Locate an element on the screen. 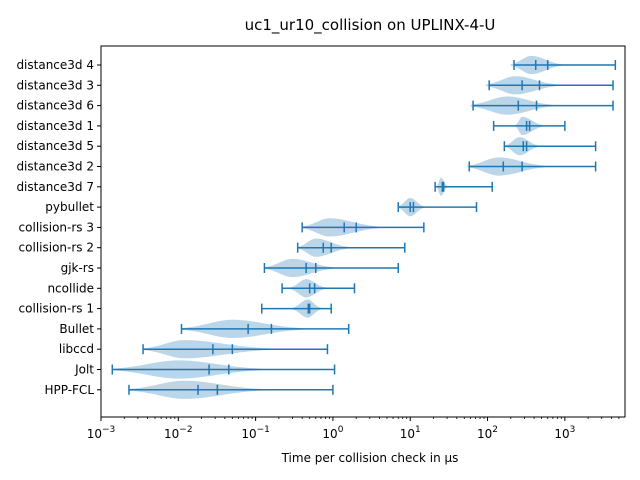 The width and height of the screenshot is (640, 480). y-tick-label: collision-rs 3 is located at coordinates (56, 227).